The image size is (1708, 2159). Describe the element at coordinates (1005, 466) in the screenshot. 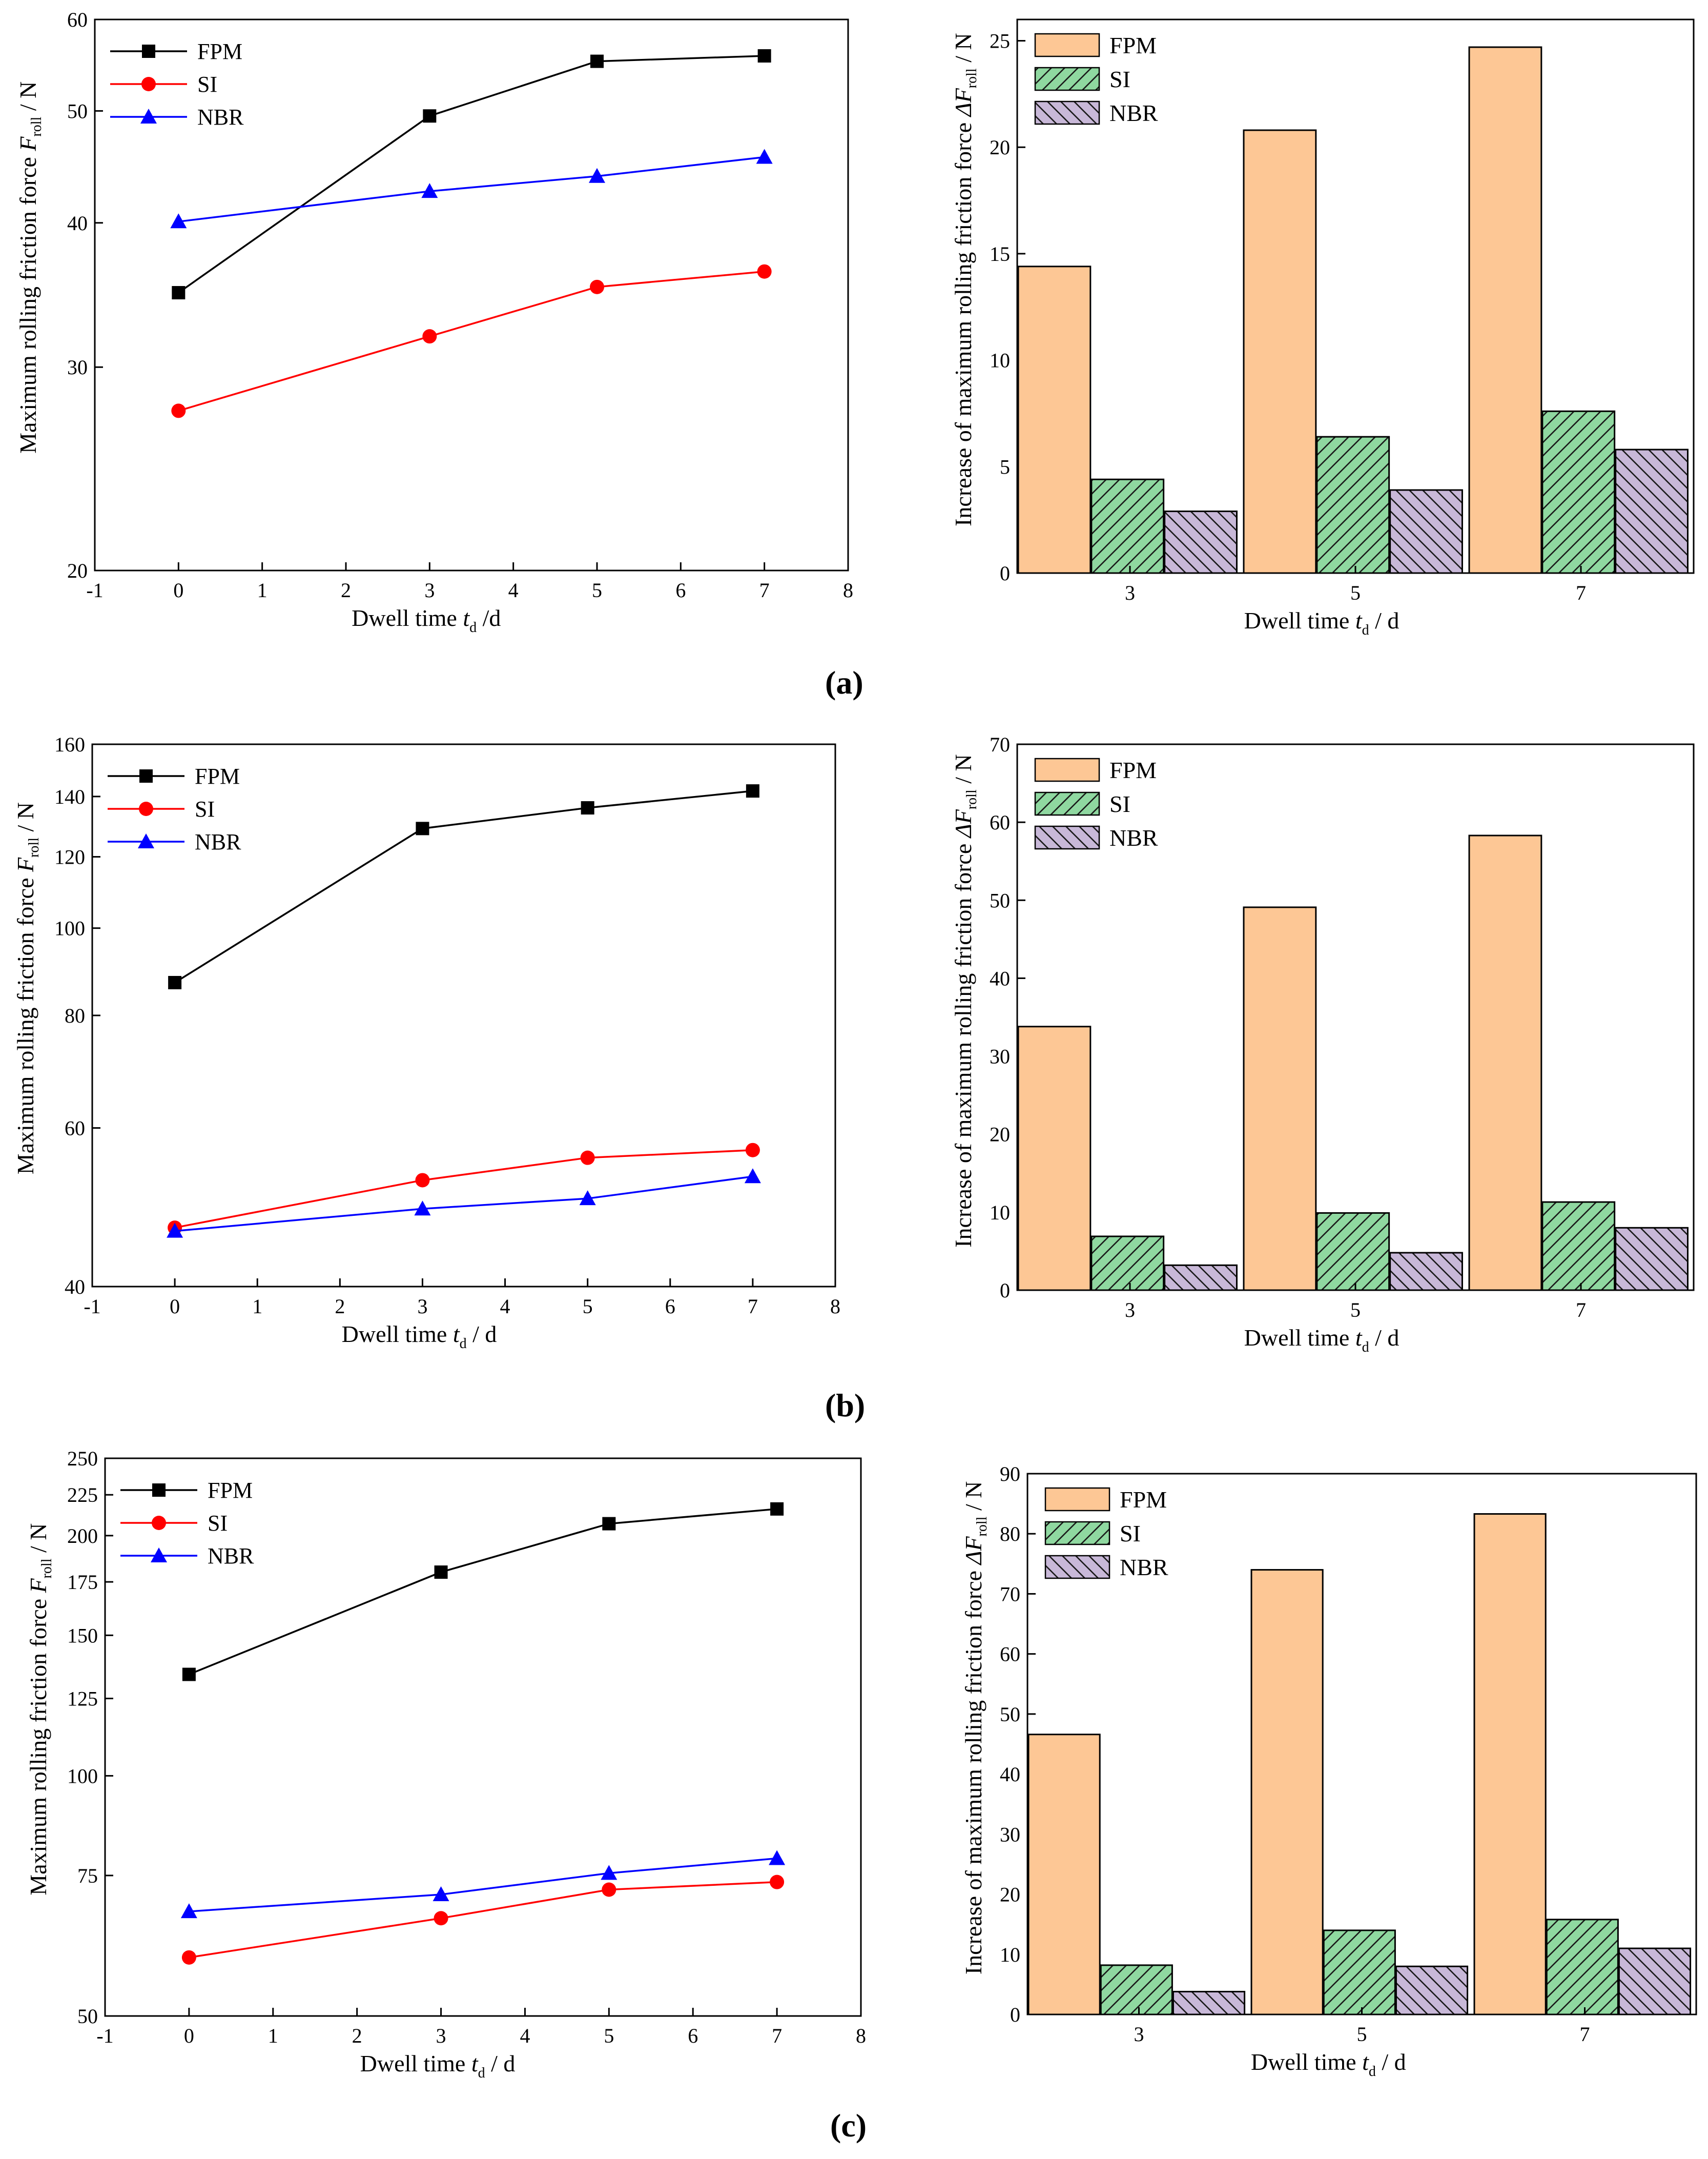

I see `panel-0-bar-ytick-label: 5` at that location.